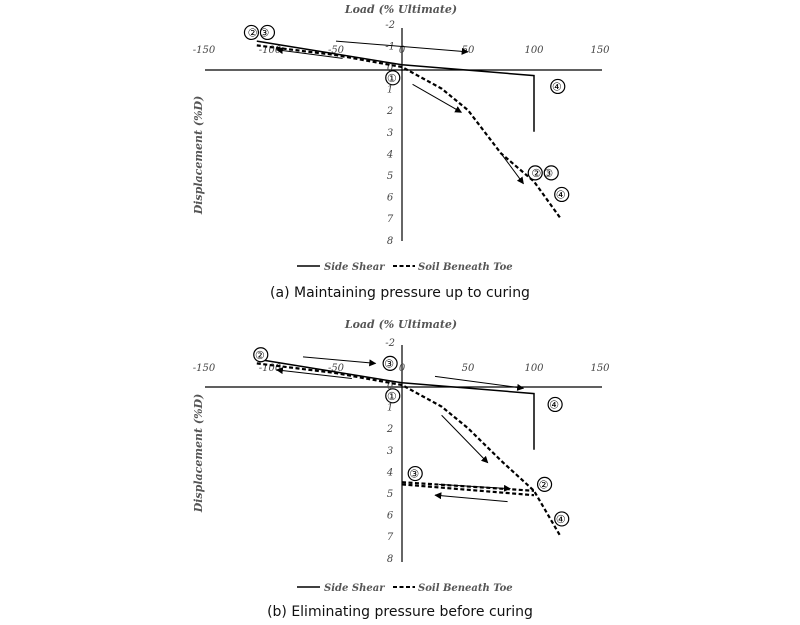 The height and width of the screenshot is (625, 800). I want to click on chart-b-x-axis-title: Load (% Ultimate), so click(400, 324).